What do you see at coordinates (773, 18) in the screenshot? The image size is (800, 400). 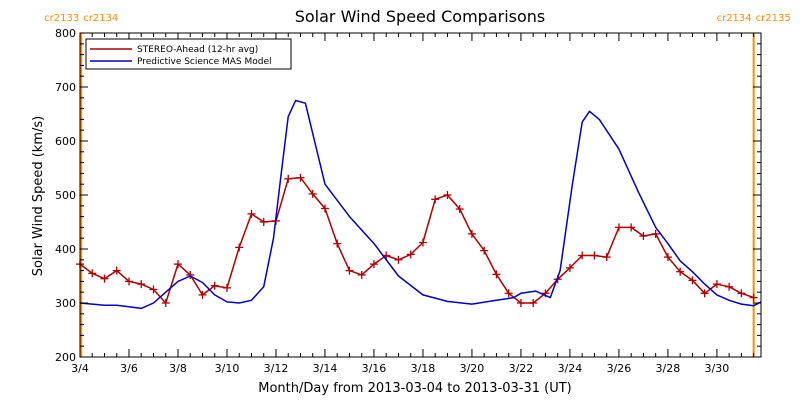 I see `carrington-label-right: cr2135` at bounding box center [773, 18].